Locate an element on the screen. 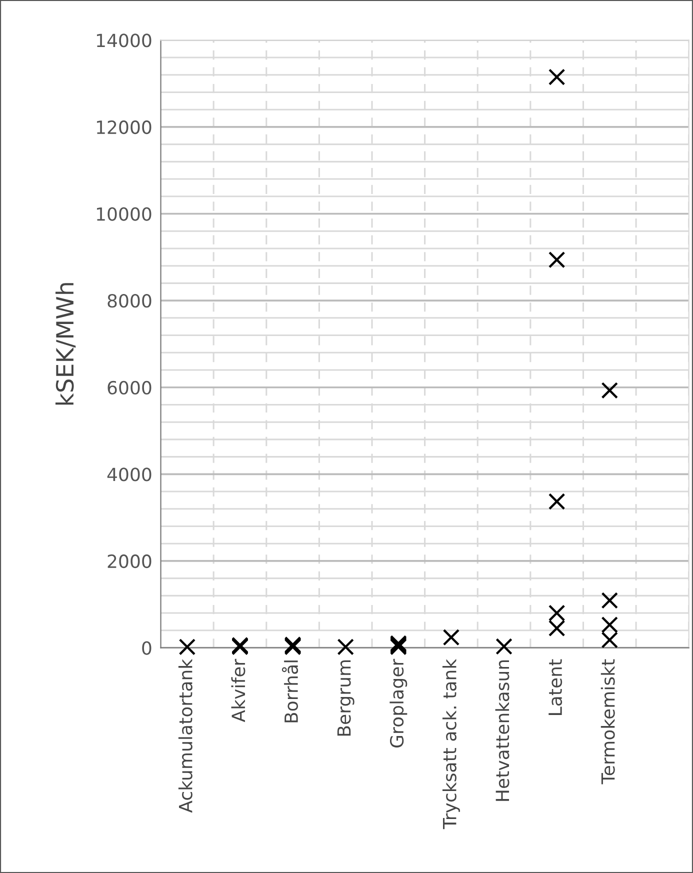  x-tick-label: Hetvattenkasun is located at coordinates (502, 730).